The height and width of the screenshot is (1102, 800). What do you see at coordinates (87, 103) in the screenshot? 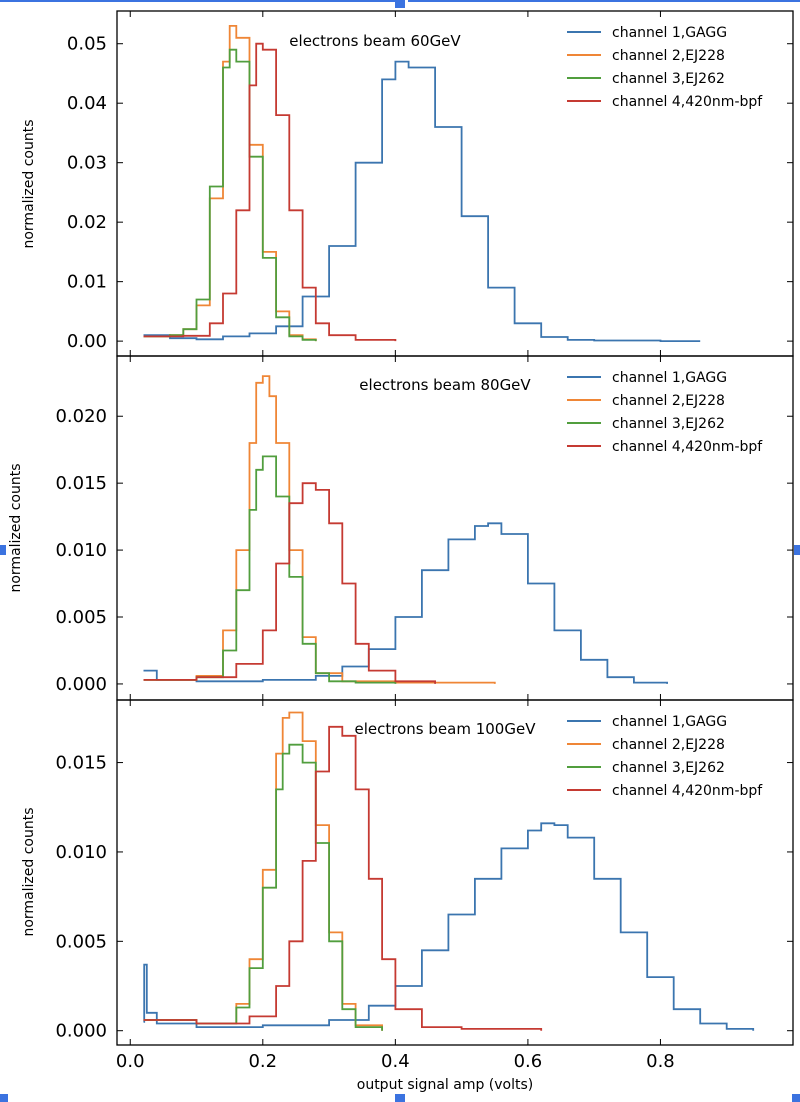
I see `y-tick-label: 0.04` at bounding box center [87, 103].